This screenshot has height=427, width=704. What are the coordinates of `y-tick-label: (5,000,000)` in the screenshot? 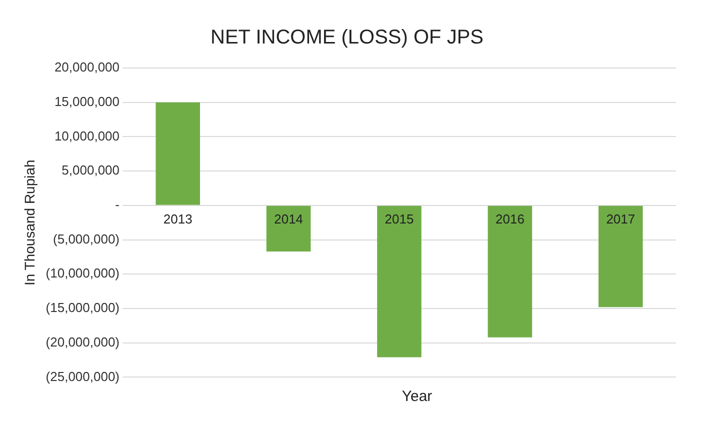 It's located at (86, 238).